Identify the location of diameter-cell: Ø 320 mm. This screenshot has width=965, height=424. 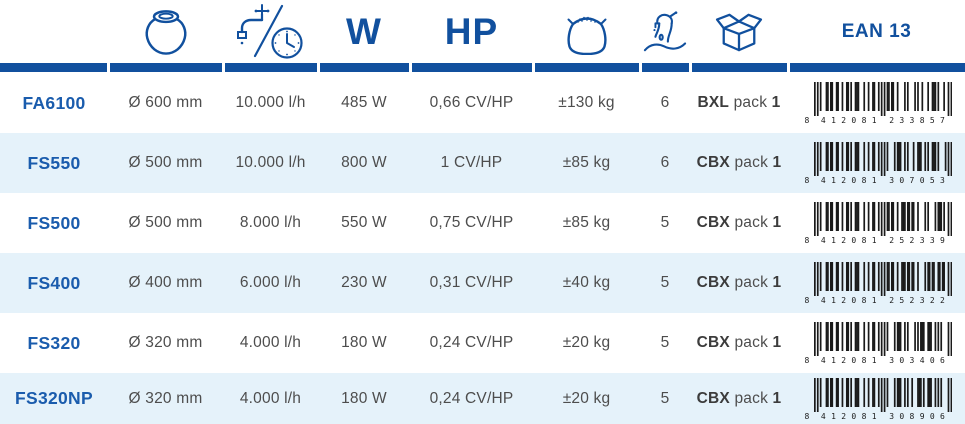
(165, 399).